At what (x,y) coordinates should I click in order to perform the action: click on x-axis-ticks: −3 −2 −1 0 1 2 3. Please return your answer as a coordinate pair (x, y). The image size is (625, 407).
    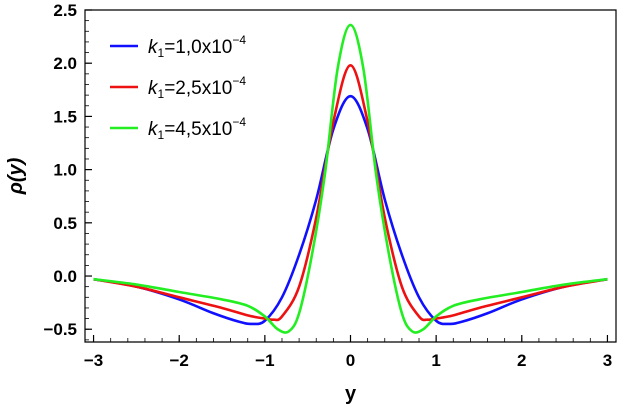
    Looking at the image, I should click on (348, 352).